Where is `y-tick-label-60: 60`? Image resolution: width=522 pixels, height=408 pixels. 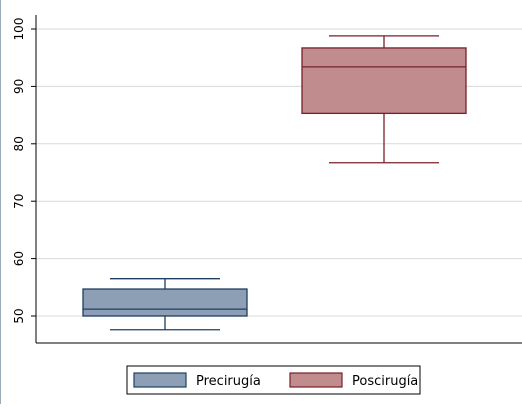 y-tick-label-60: 60 is located at coordinates (19, 258).